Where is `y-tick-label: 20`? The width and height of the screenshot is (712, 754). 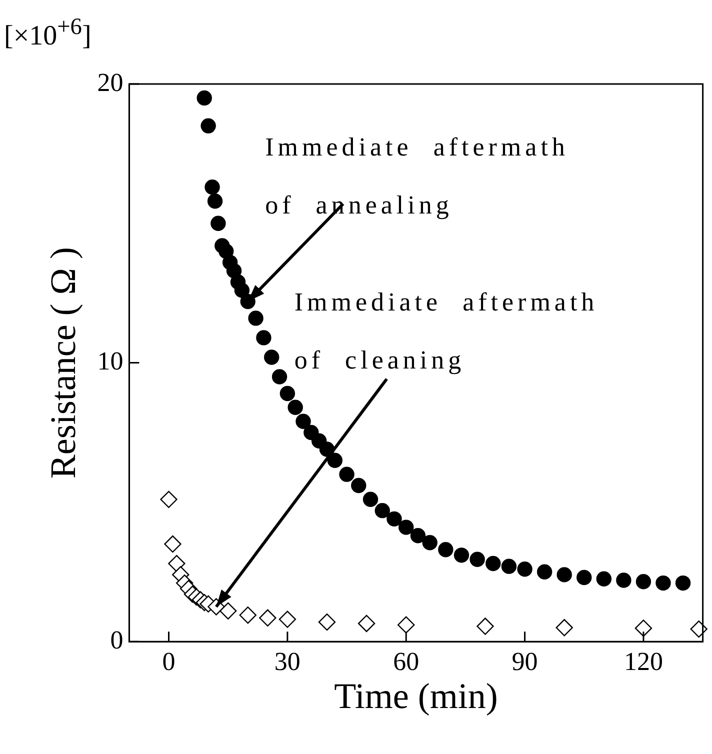 y-tick-label: 20 is located at coordinates (110, 82).